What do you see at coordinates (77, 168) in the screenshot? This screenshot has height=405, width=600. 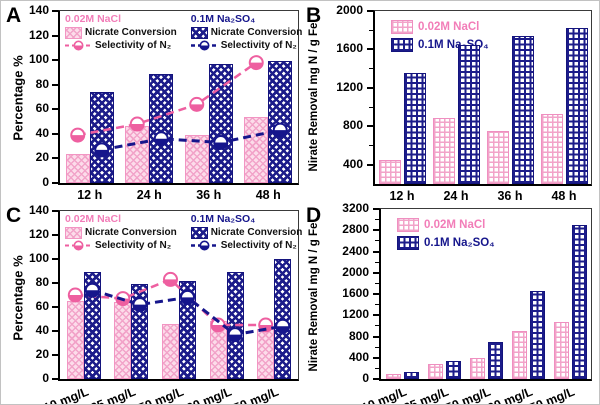 I see `bar-pink-cross-12h` at bounding box center [77, 168].